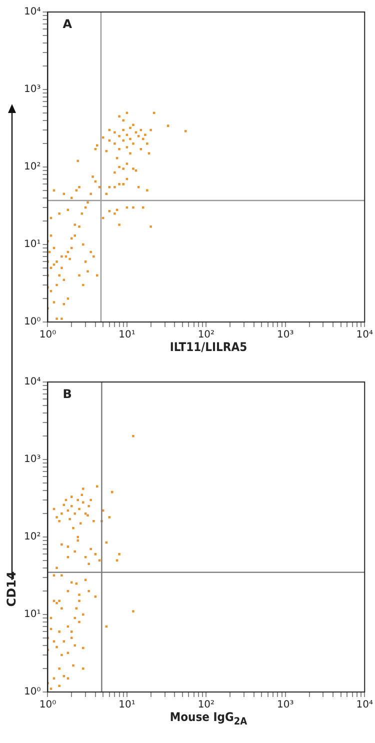  What do you see at coordinates (208, 719) in the screenshot?
I see `x-axis-title: Mouse IgG$_{2A}$` at bounding box center [208, 719].